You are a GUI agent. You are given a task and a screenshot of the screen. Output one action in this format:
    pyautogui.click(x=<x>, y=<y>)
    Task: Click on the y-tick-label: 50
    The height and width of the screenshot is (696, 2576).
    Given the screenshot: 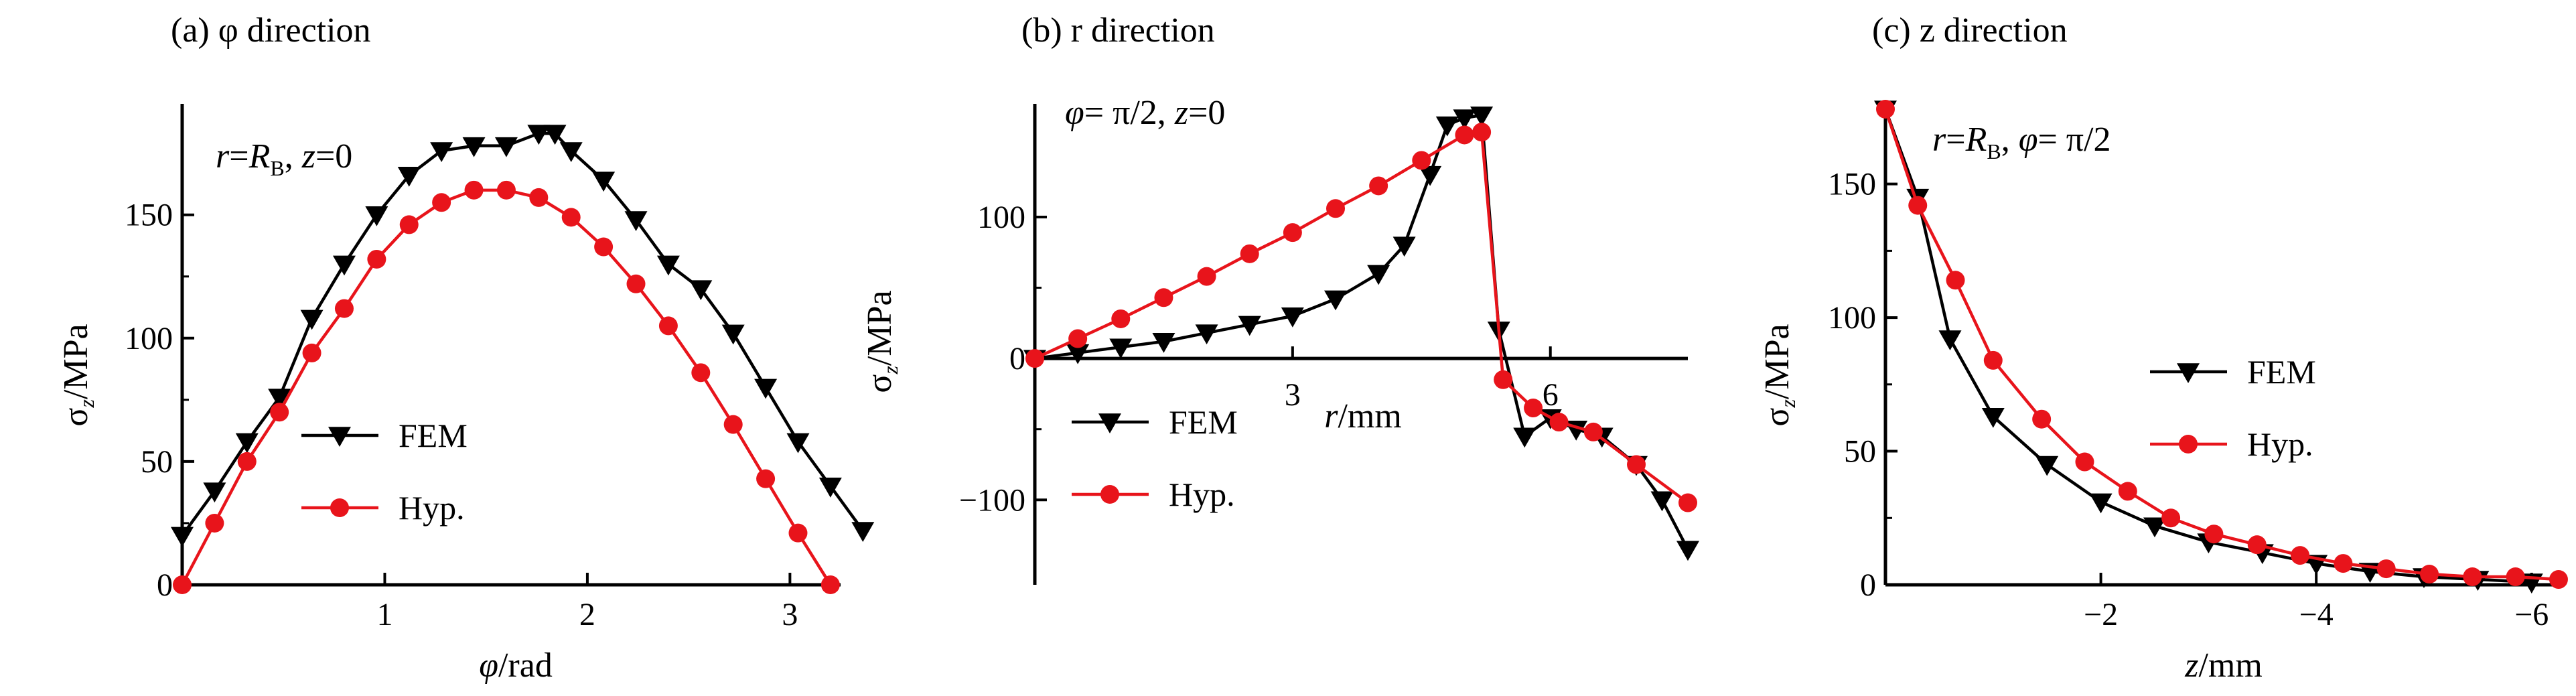 What is the action you would take?
    pyautogui.click(x=1860, y=452)
    